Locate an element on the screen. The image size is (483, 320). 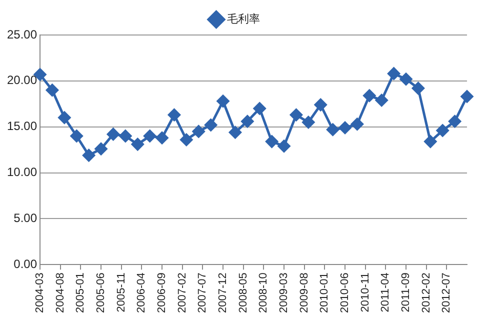
x-tick-label: 2007-07 is located at coordinates (202, 293).